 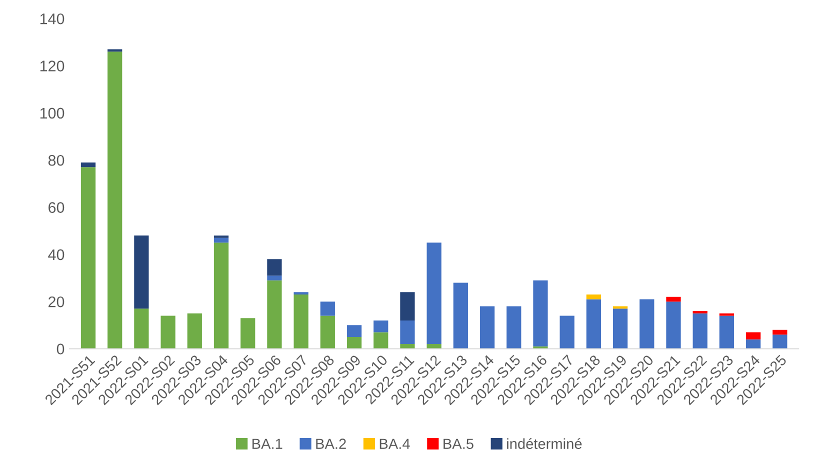 I want to click on y-tick-label: 140, so click(x=52, y=18).